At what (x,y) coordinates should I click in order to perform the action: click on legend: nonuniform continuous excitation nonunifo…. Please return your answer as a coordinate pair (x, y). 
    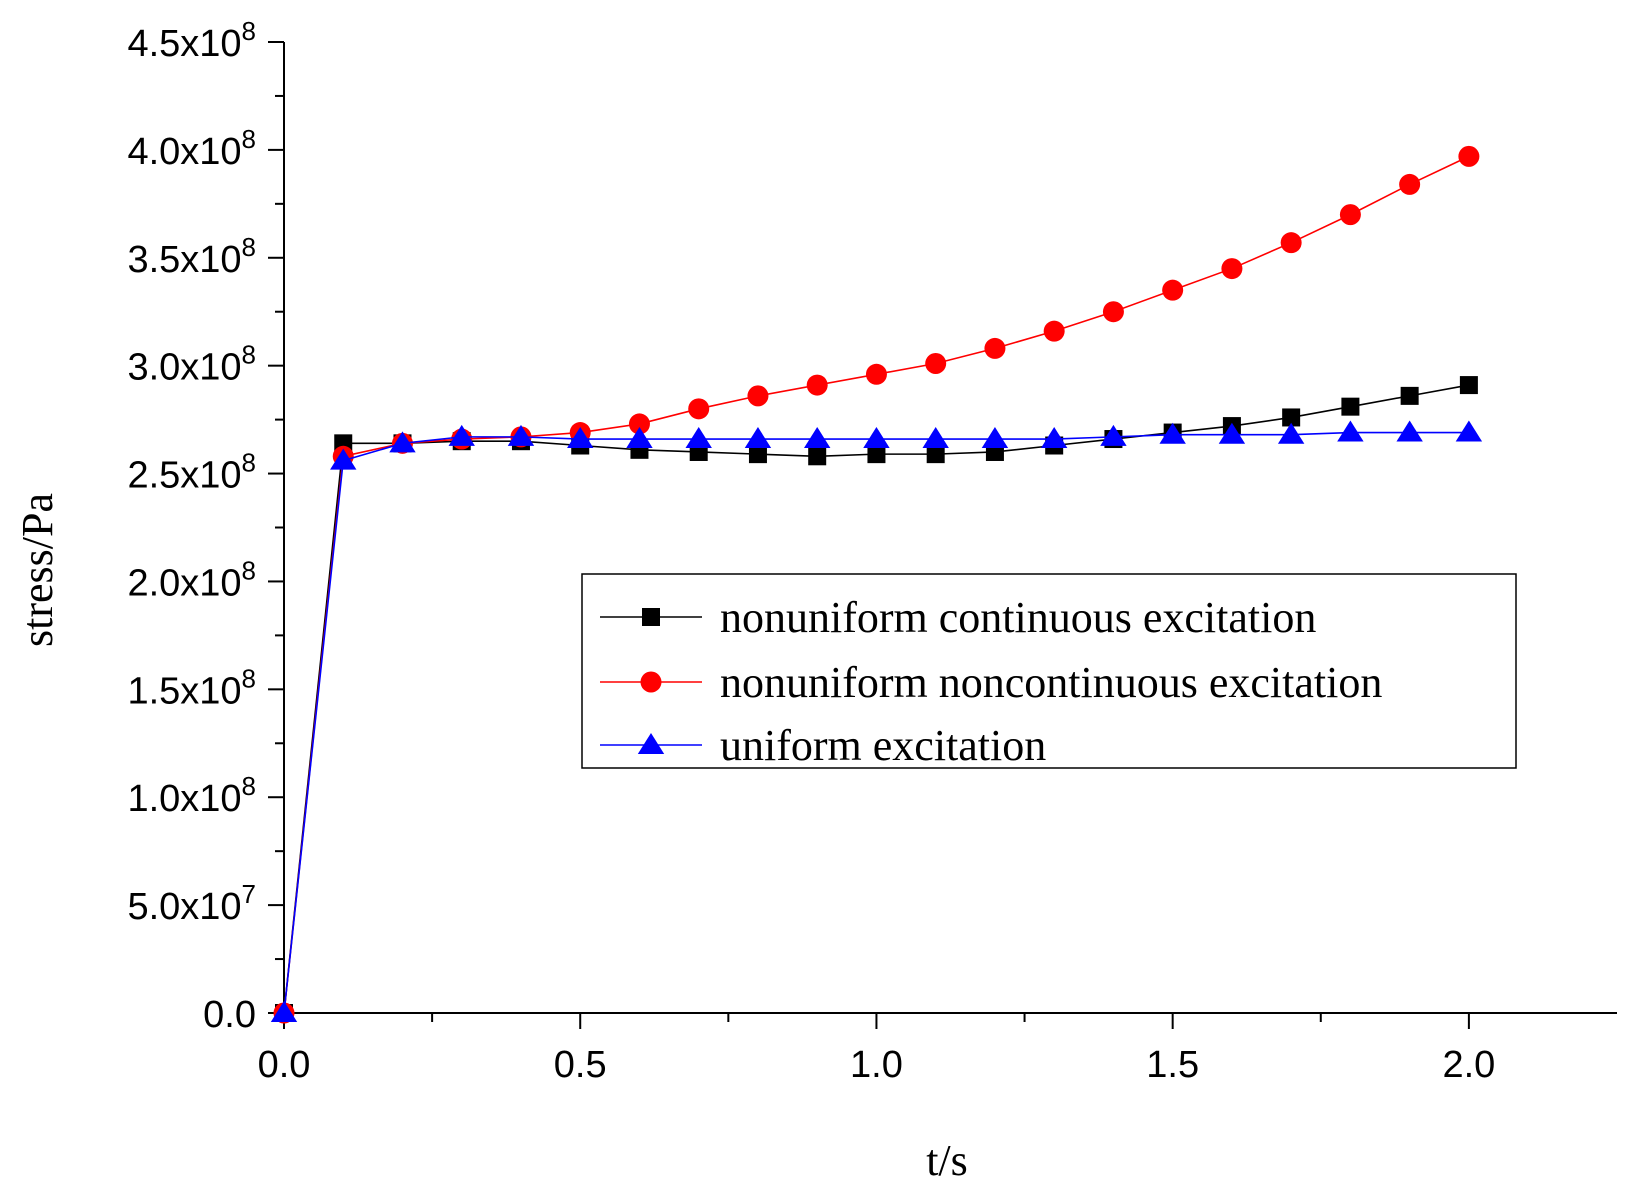
    Looking at the image, I should click on (1049, 671).